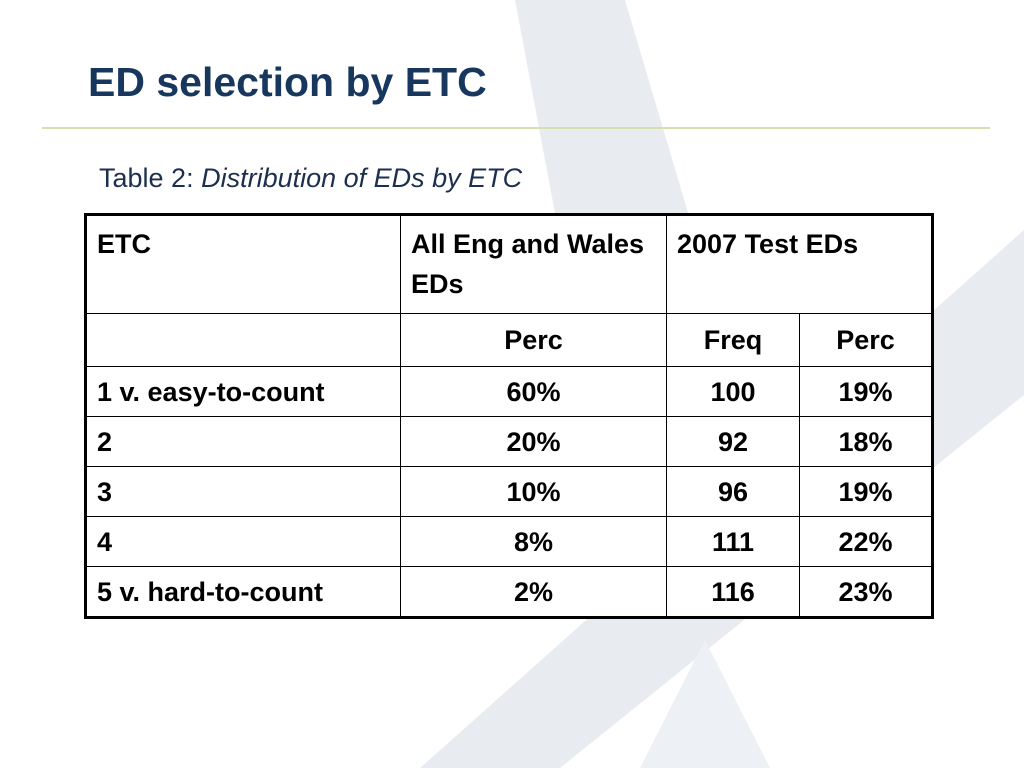 This screenshot has width=1024, height=768. Describe the element at coordinates (866, 541) in the screenshot. I see `cell-perc: 22%` at that location.